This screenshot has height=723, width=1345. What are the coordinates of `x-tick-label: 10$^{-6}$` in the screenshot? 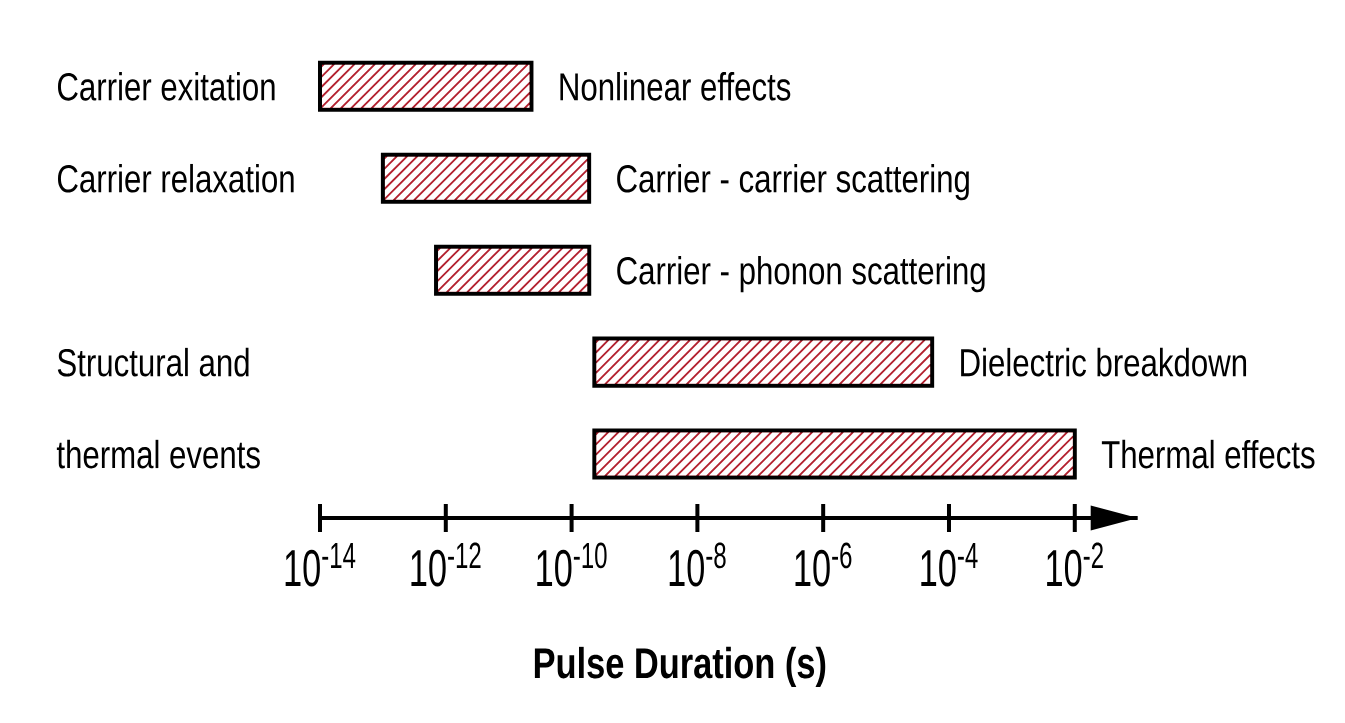 It's located at (823, 564).